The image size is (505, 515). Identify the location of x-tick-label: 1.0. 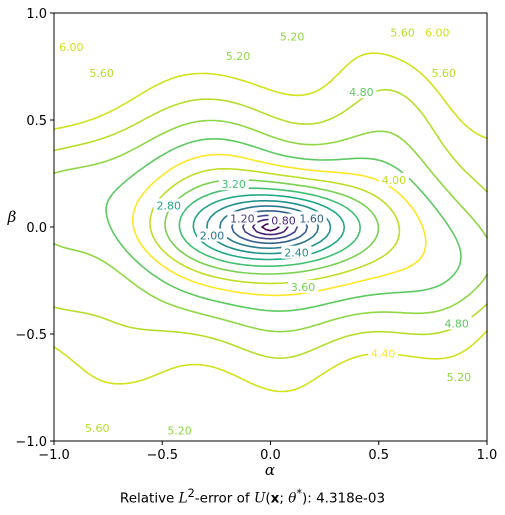
(487, 455).